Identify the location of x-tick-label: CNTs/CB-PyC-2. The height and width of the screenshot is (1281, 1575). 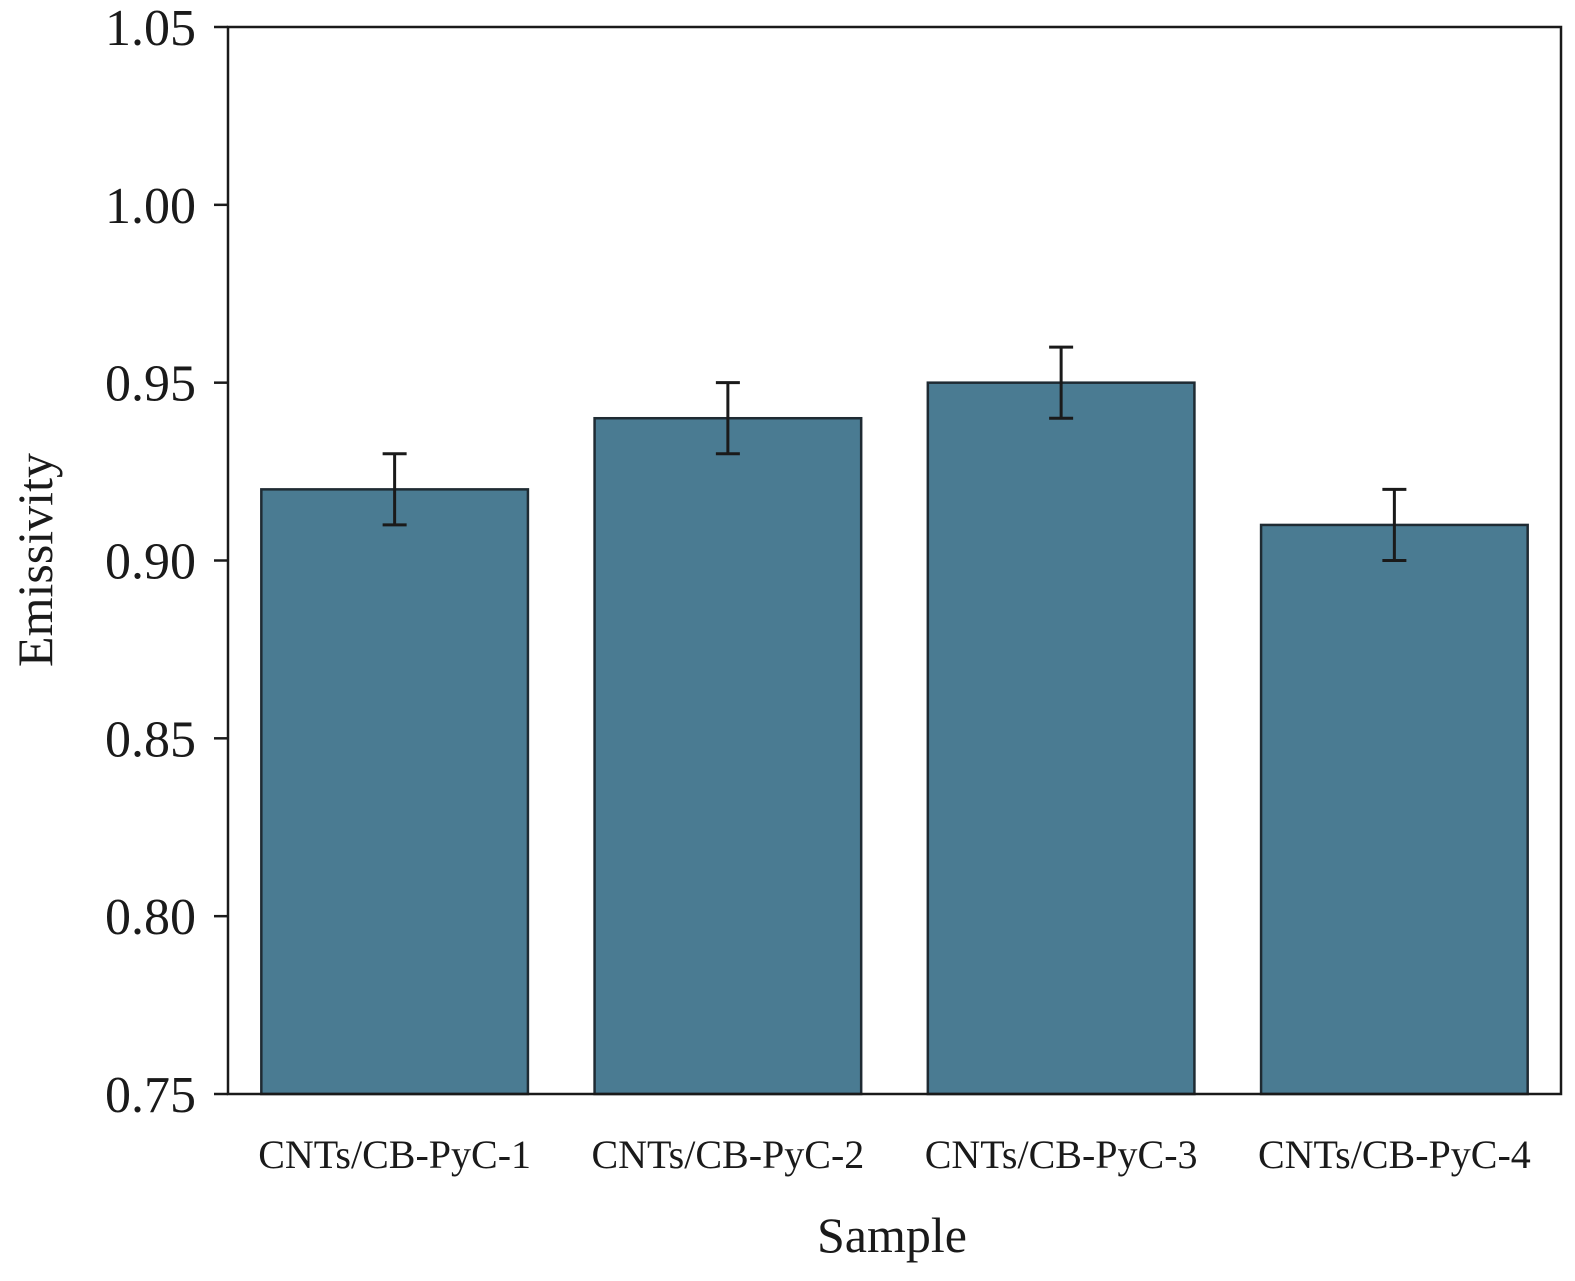
(727, 1154).